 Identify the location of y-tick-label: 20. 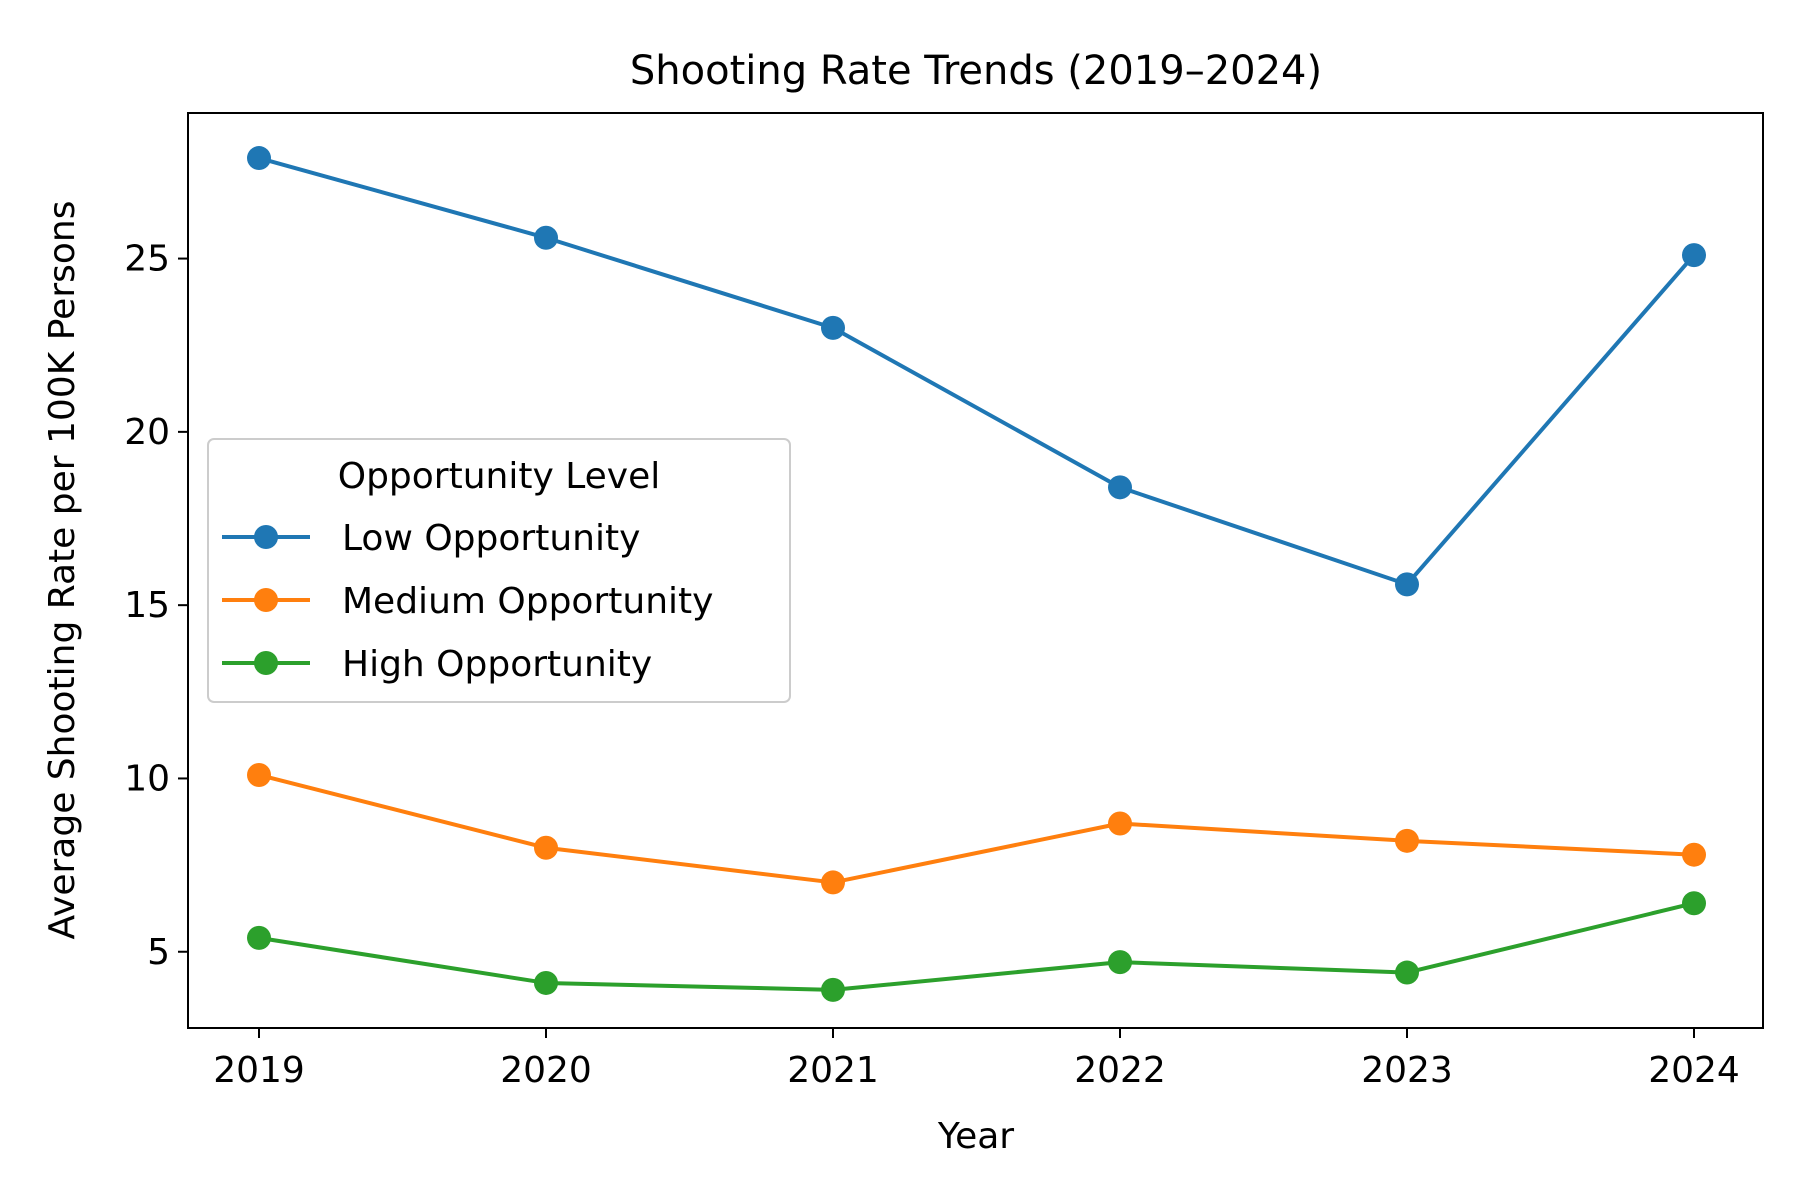
(147, 432).